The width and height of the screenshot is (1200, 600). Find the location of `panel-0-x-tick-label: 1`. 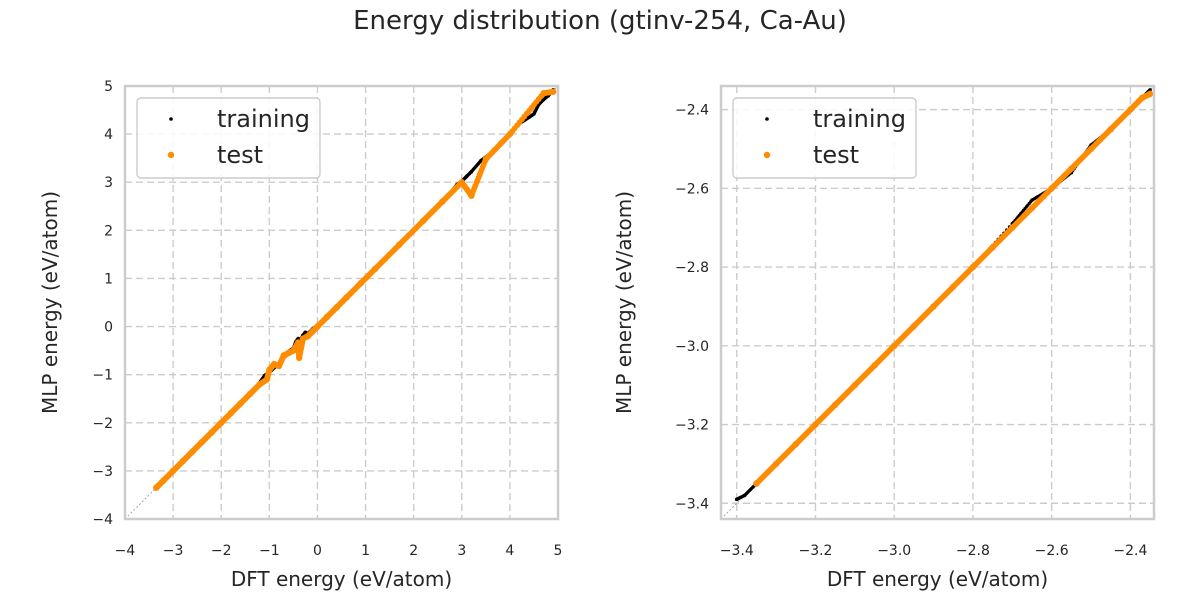

panel-0-x-tick-label: 1 is located at coordinates (365, 551).